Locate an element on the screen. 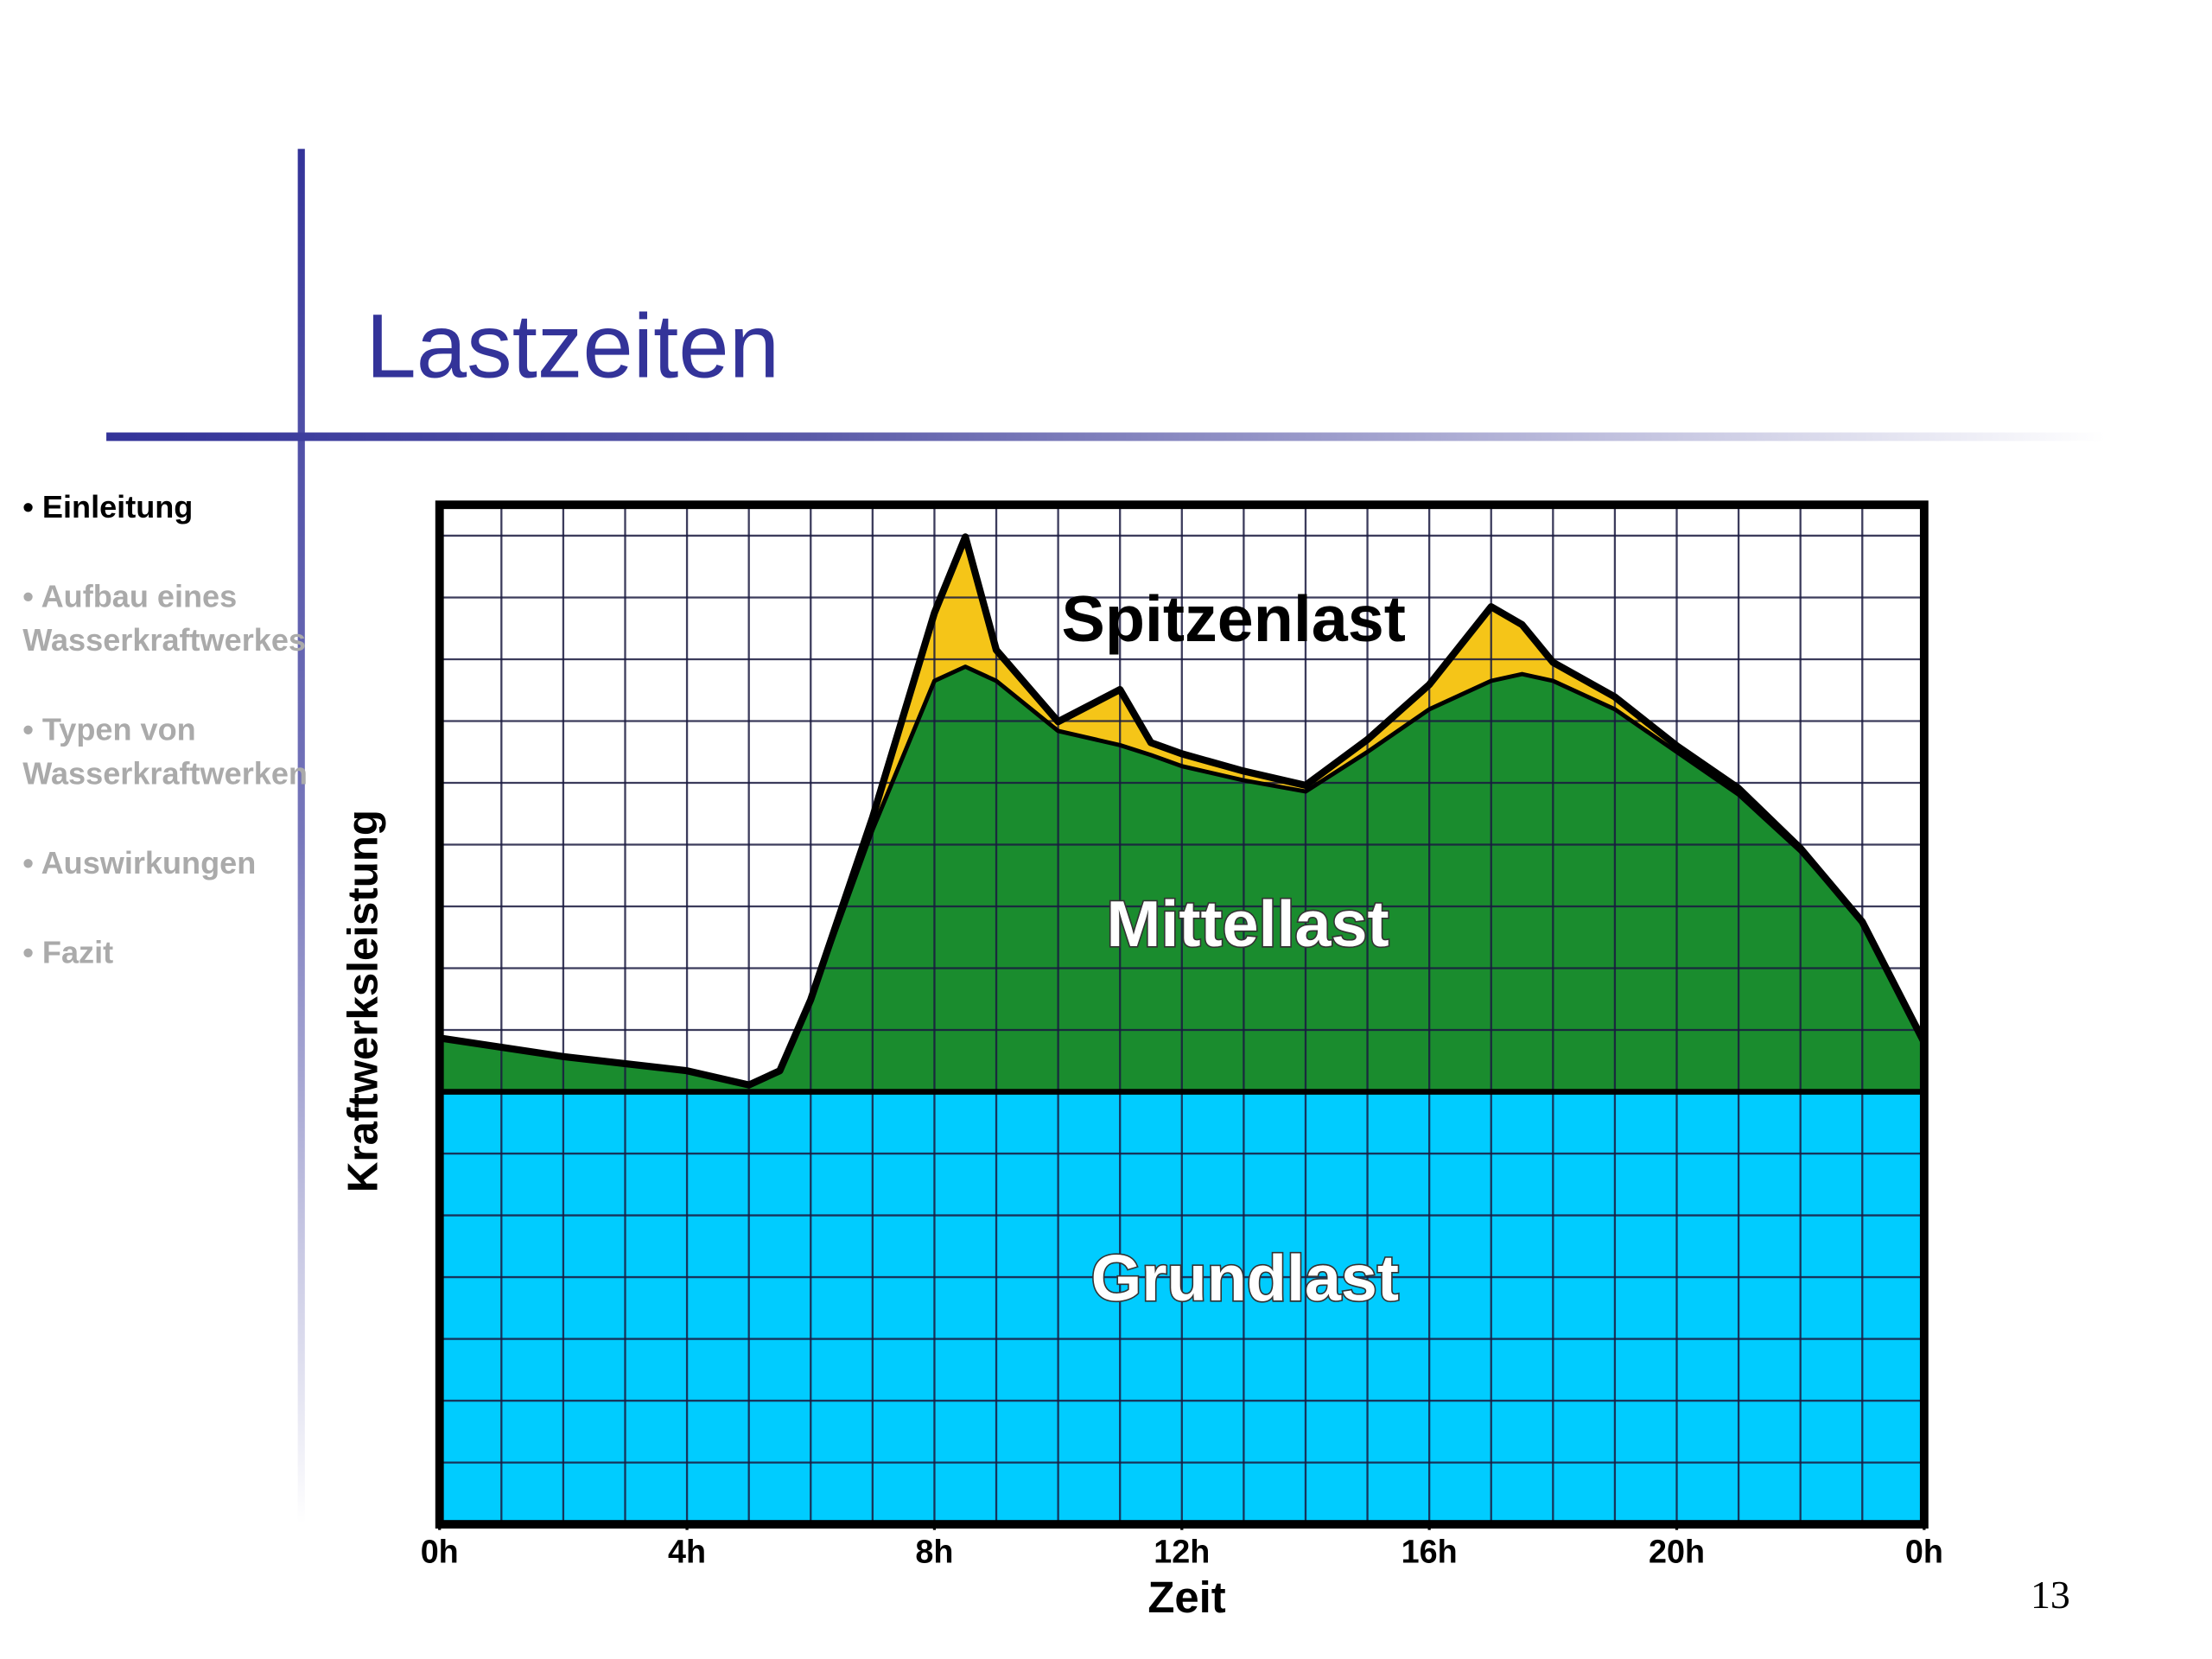  x-tick-label: 20h is located at coordinates (1677, 1551).